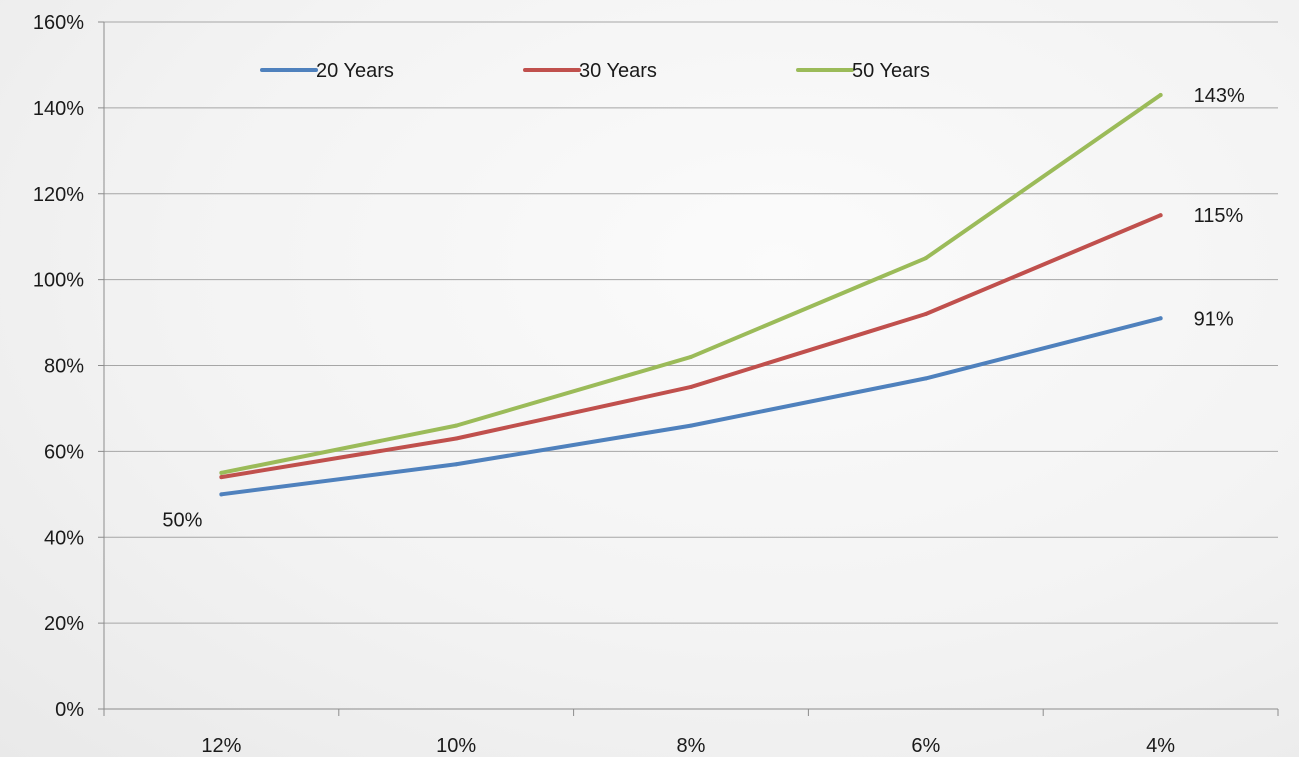 This screenshot has height=757, width=1299. What do you see at coordinates (691, 746) in the screenshot?
I see `x-tick-label: 8%` at bounding box center [691, 746].